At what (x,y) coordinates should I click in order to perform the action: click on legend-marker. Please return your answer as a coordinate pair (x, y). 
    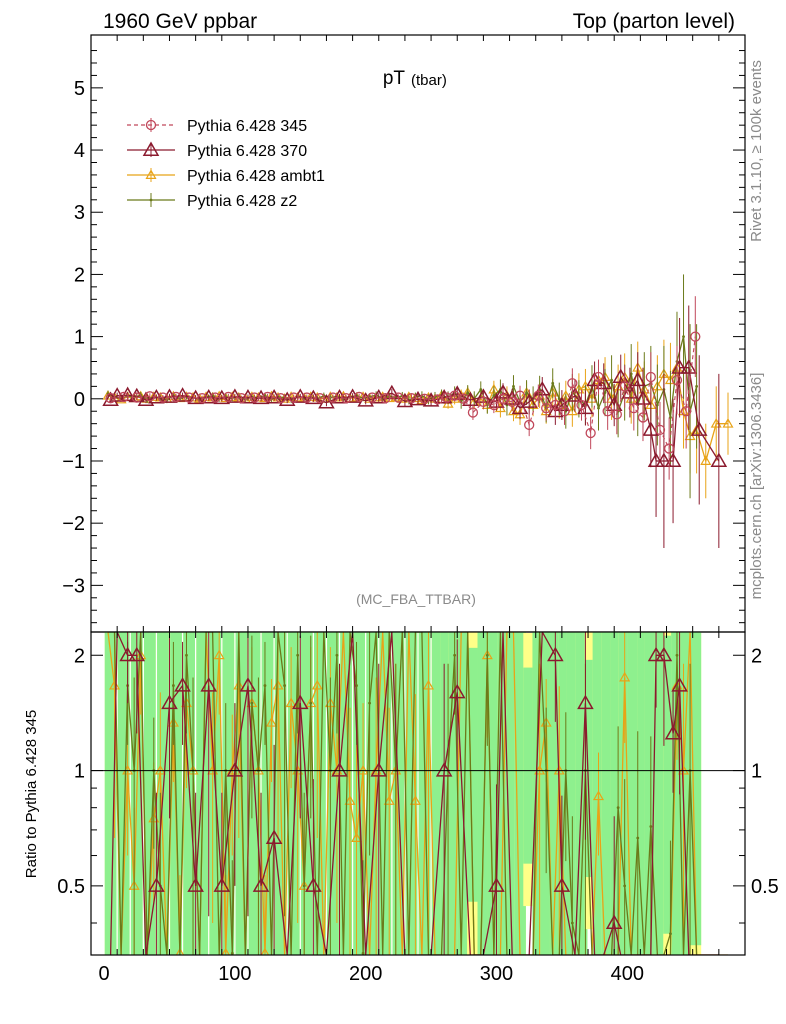
    Looking at the image, I should click on (151, 148).